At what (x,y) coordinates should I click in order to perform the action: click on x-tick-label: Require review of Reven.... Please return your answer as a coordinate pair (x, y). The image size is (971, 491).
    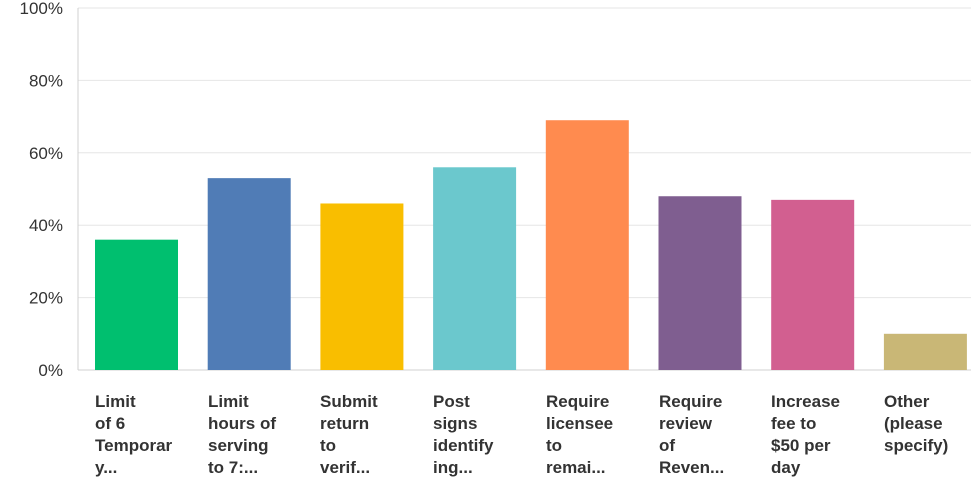
    Looking at the image, I should click on (701, 435).